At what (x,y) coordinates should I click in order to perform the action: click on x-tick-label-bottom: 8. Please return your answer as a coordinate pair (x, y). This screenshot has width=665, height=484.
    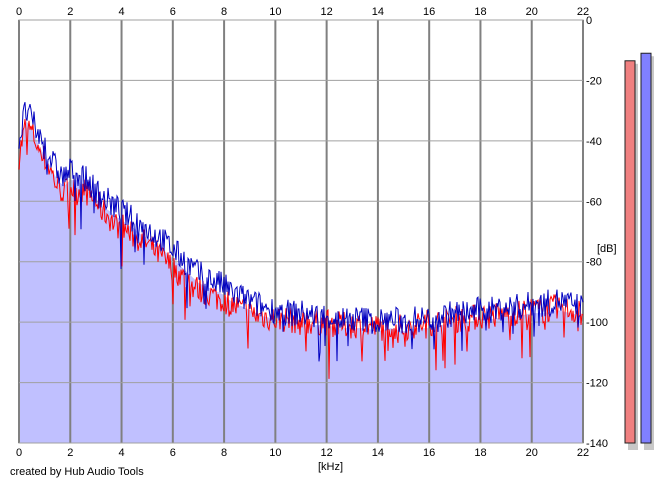
    Looking at the image, I should click on (224, 453).